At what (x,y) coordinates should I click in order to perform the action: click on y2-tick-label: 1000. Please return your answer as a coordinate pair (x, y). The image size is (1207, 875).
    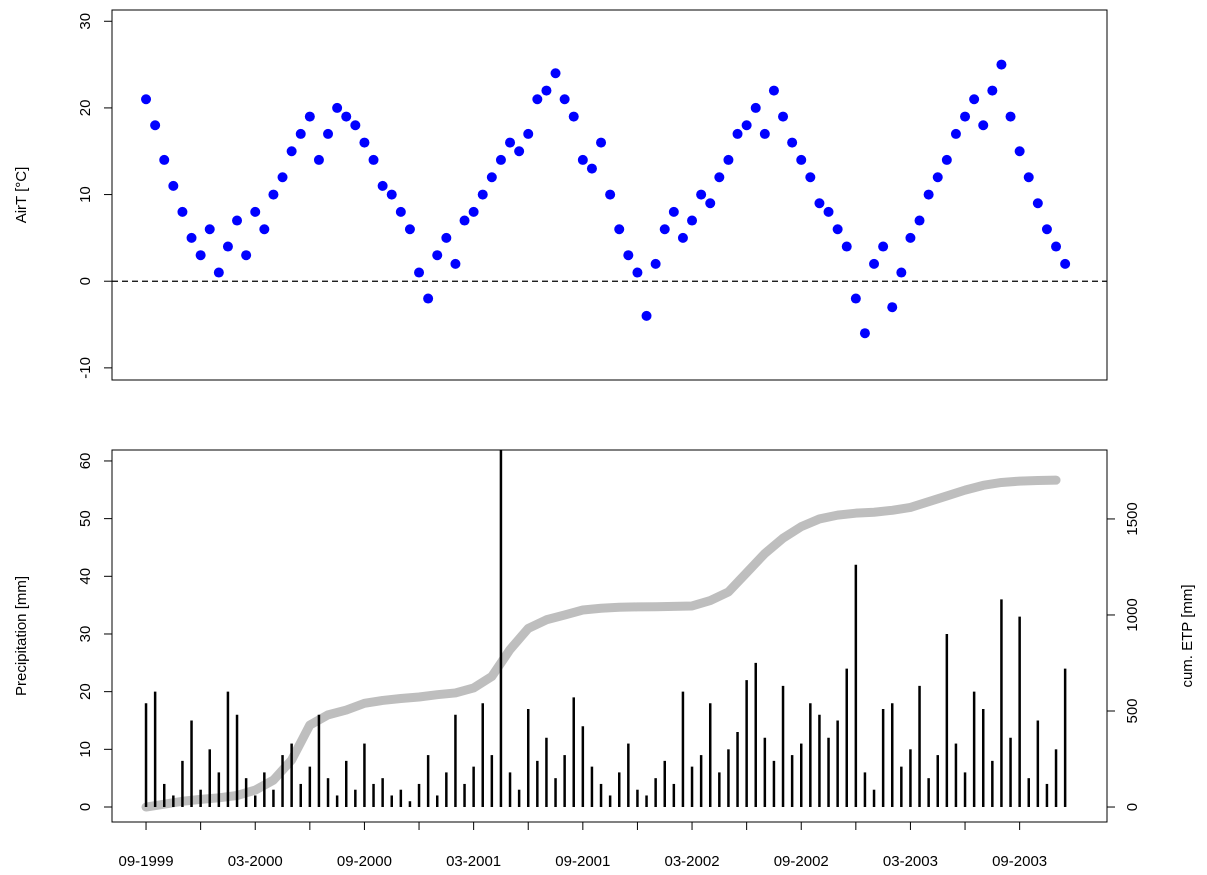
    Looking at the image, I should click on (1132, 614).